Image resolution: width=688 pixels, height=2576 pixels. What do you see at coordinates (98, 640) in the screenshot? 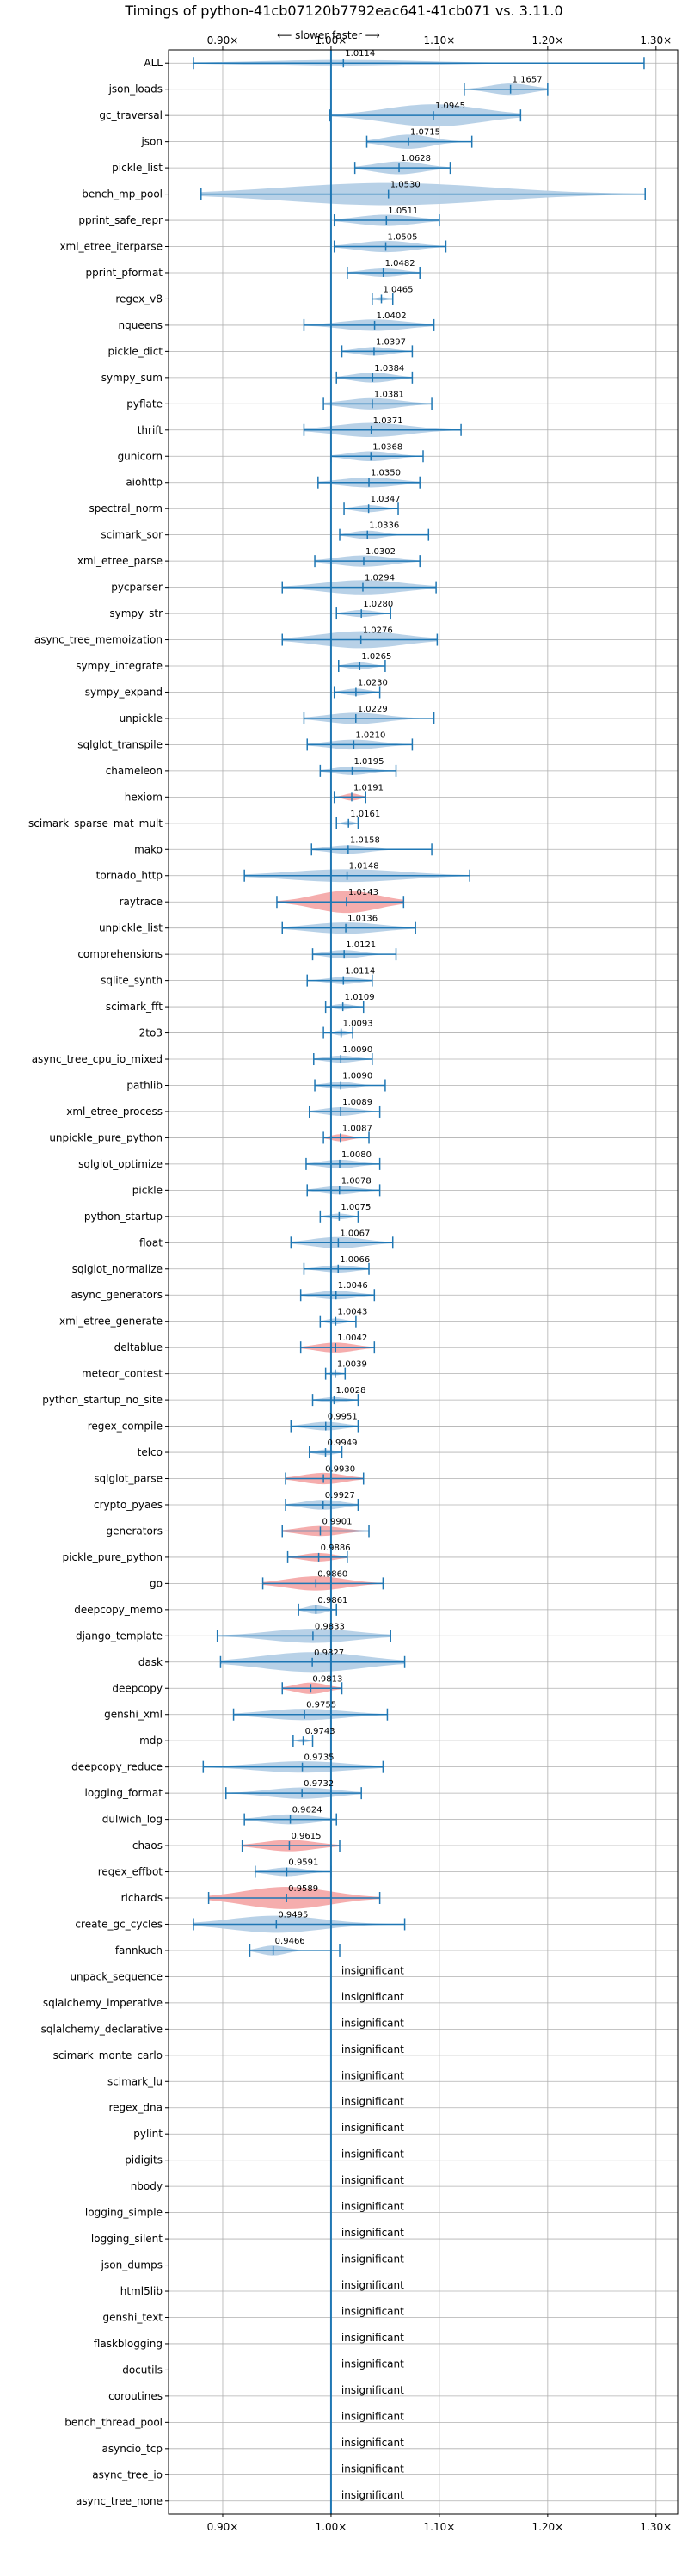
I see `benchmark-label: async_tree_memoization` at bounding box center [98, 640].